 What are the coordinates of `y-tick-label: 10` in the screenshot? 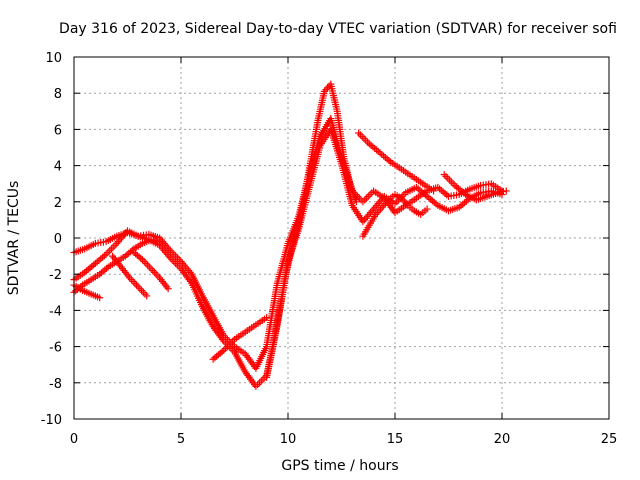 It's located at (53, 58).